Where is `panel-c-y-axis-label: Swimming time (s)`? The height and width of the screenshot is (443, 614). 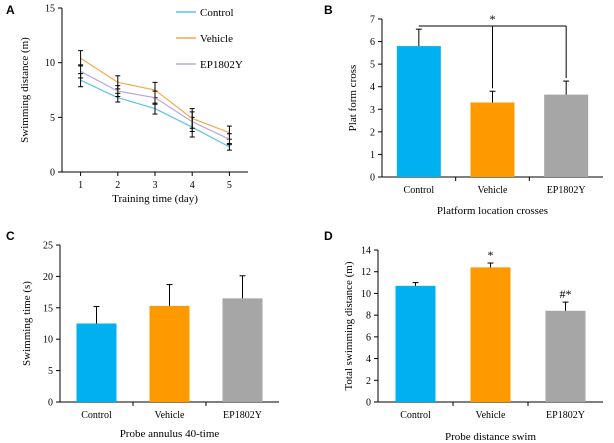
panel-c-y-axis-label: Swimming time (s) is located at coordinates (27, 323).